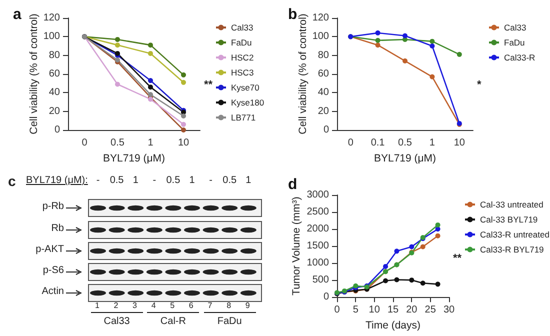  I want to click on text: c, so click(12, 181).